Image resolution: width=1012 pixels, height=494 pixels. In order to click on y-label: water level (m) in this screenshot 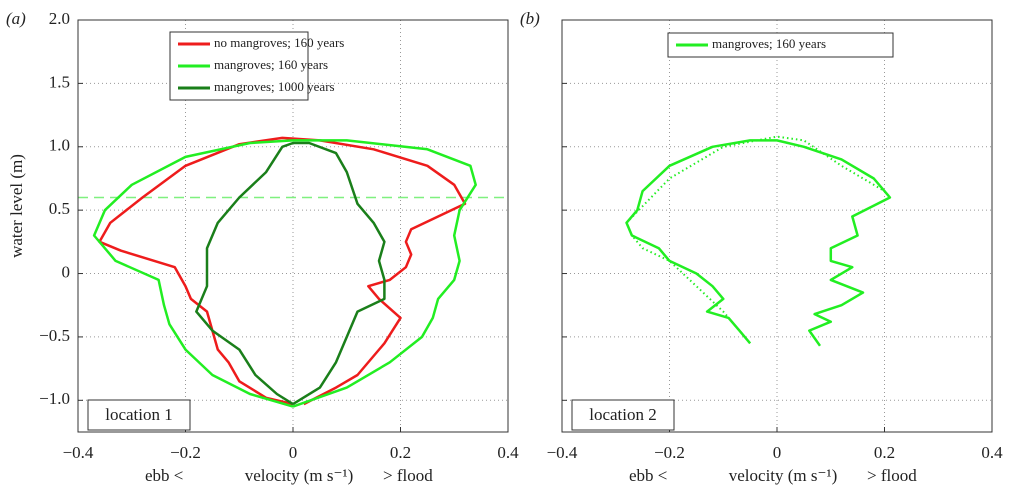, I will do `click(16, 206)`.